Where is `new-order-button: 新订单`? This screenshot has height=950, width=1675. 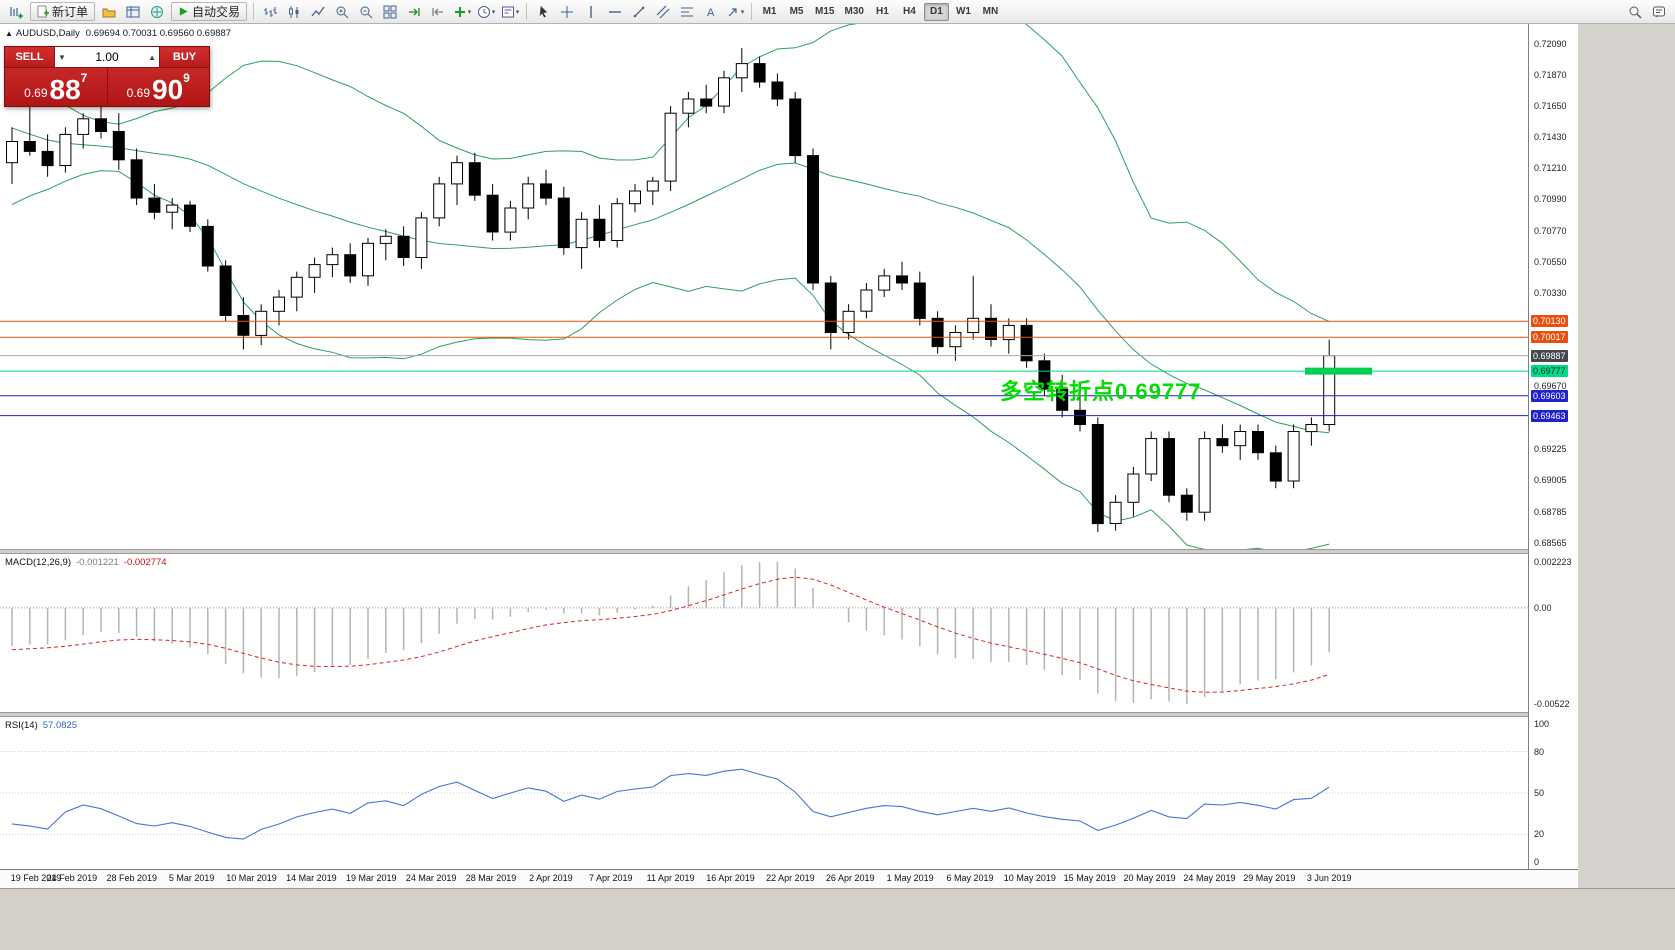 new-order-button: 新订单 is located at coordinates (63, 11).